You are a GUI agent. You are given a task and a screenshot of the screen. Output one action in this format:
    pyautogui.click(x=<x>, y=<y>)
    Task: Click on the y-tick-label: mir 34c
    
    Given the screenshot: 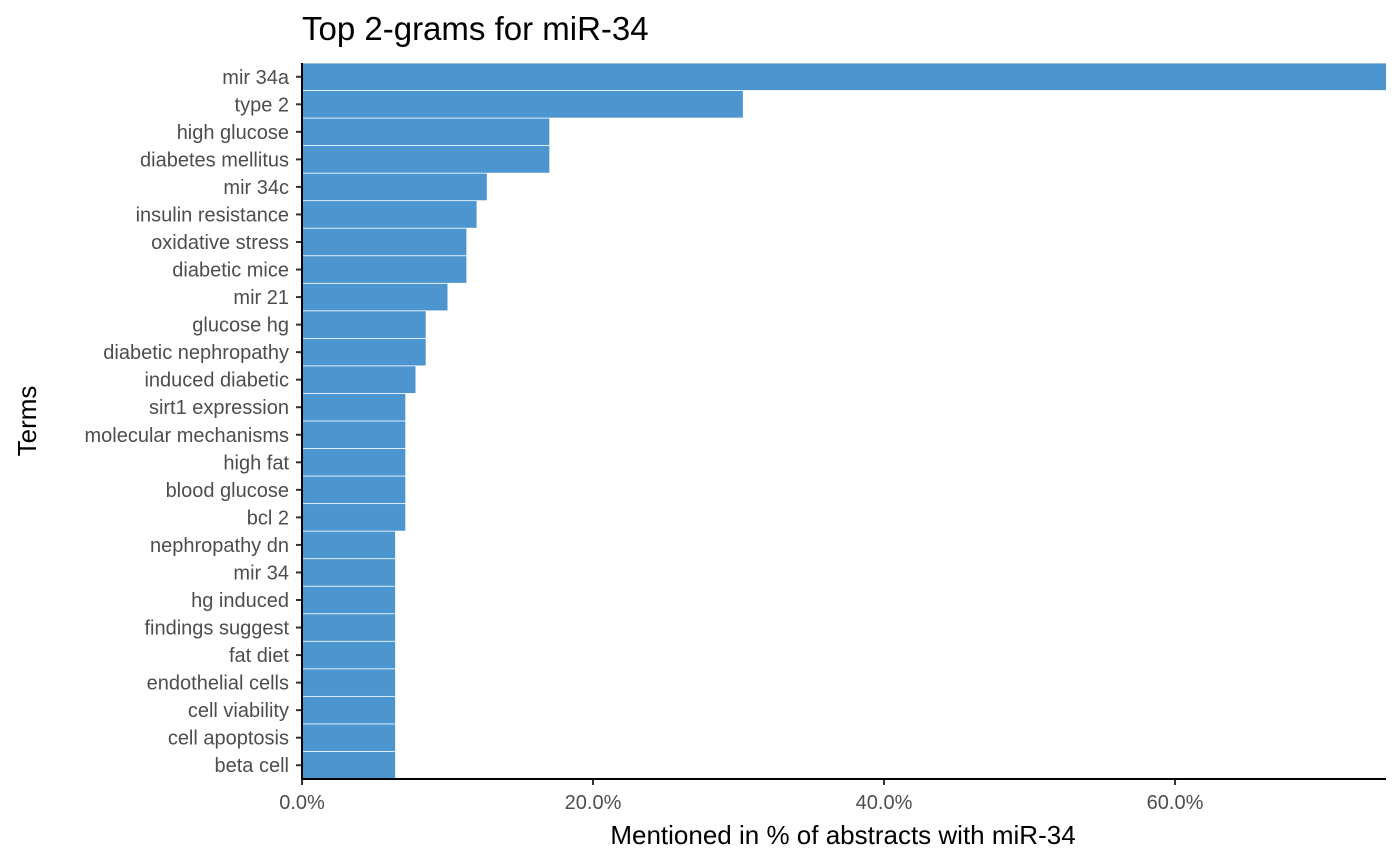 What is the action you would take?
    pyautogui.click(x=256, y=188)
    